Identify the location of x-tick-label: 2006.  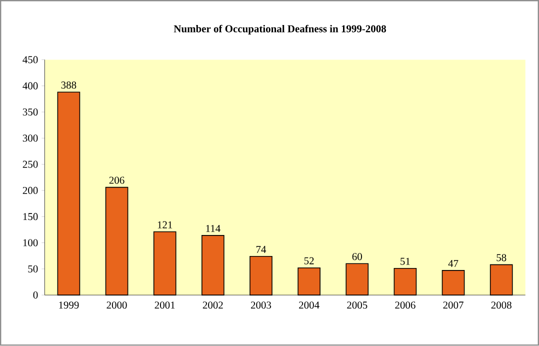
(405, 305).